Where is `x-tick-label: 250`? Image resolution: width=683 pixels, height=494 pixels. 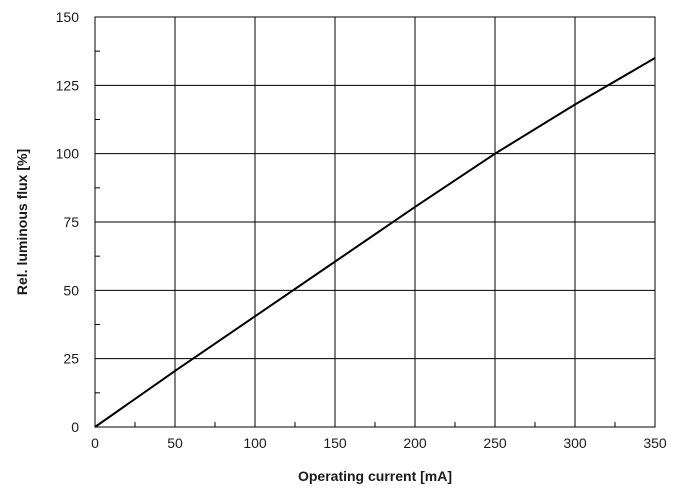 x-tick-label: 250 is located at coordinates (495, 443).